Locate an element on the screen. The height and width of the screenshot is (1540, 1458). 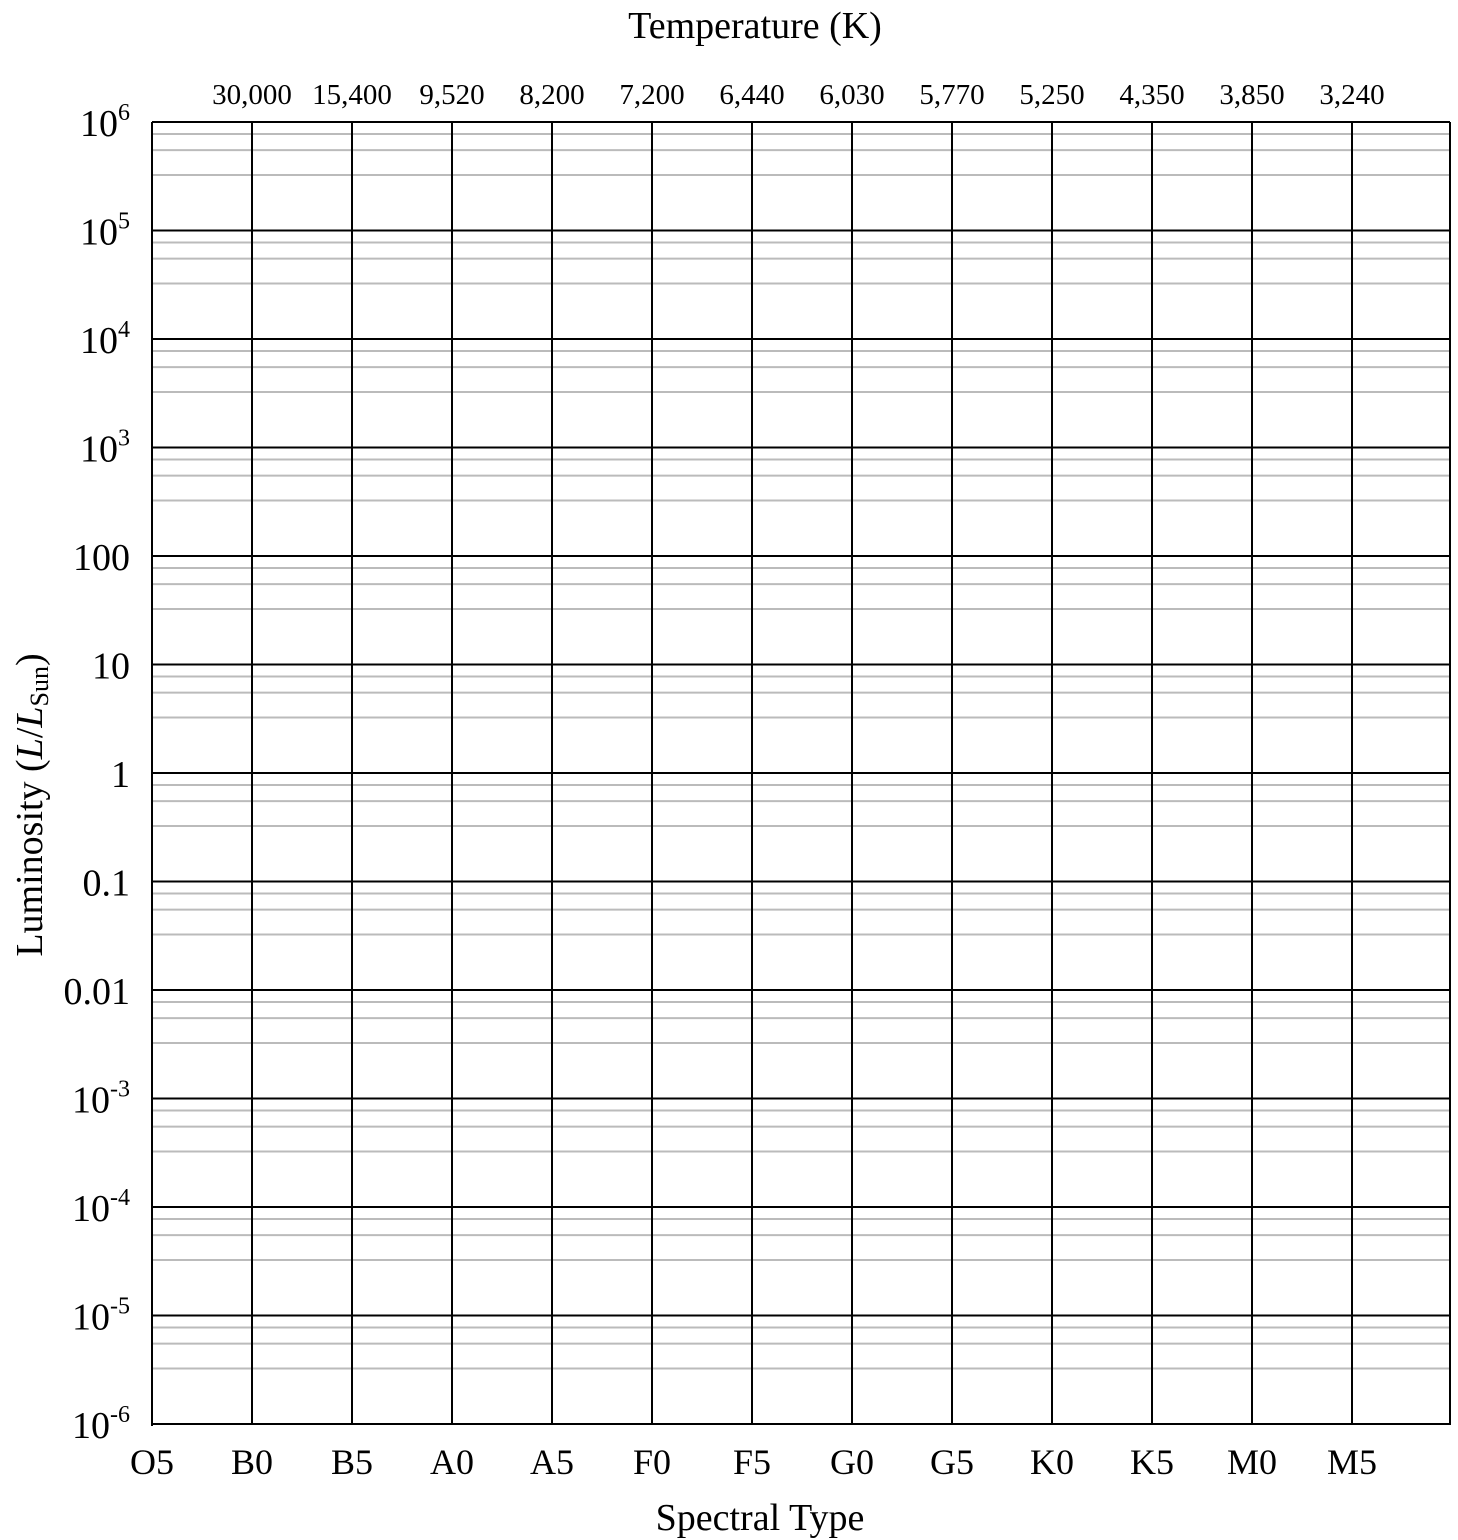
luminosity-axis-title-L: L is located at coordinates (30, 749).